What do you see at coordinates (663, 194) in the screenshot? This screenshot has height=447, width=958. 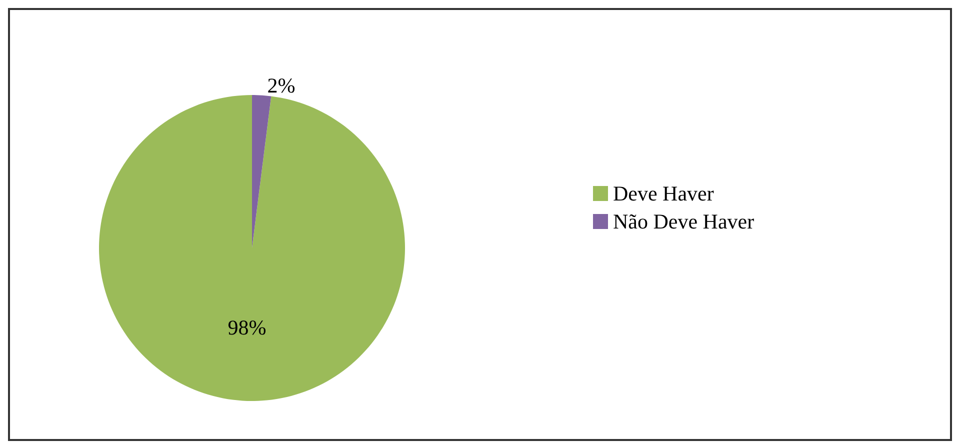 I see `legend-label: Deve Haver` at bounding box center [663, 194].